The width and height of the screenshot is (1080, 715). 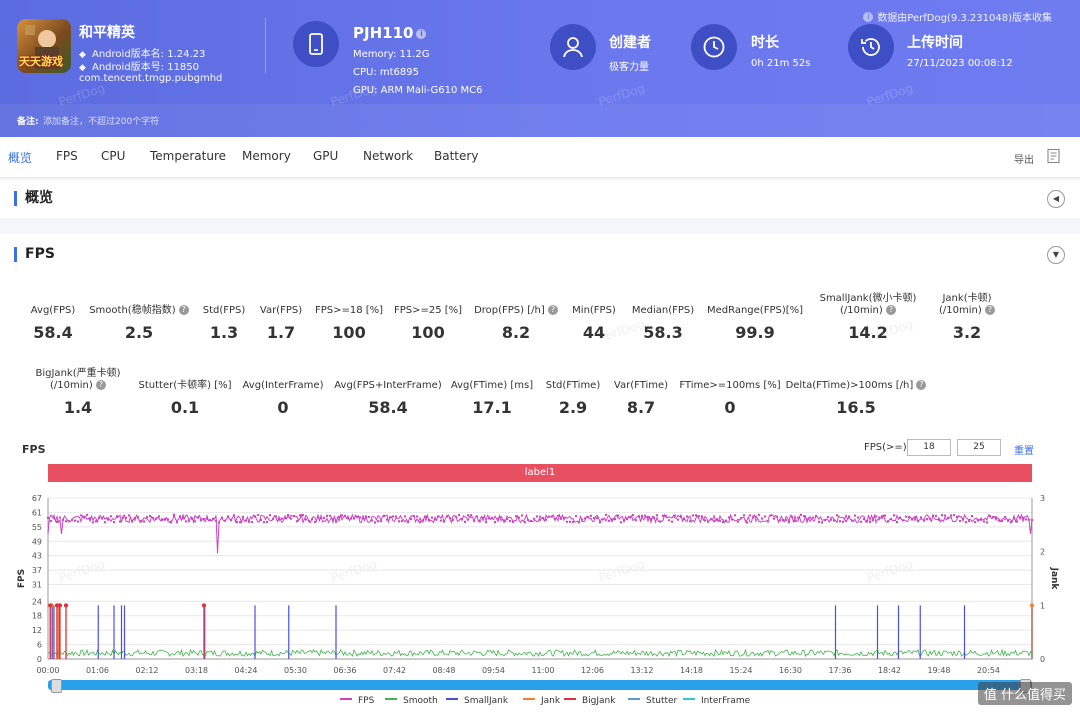 I want to click on legend-item-stutter: Stutter, so click(x=652, y=701).